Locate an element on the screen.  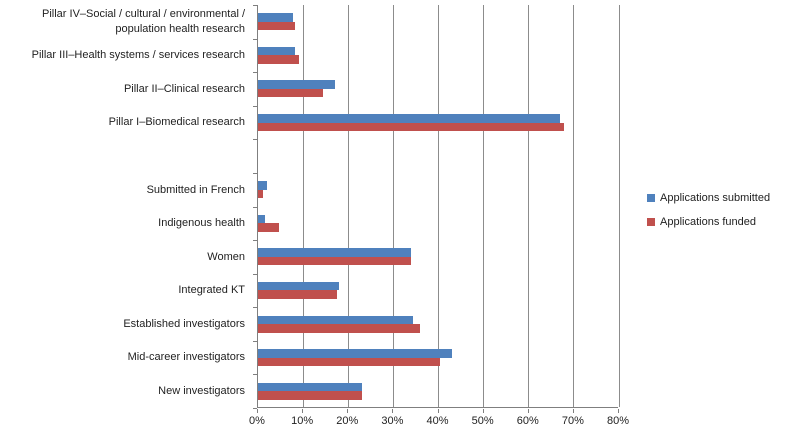
x-tick-label: 20% is located at coordinates (347, 421).